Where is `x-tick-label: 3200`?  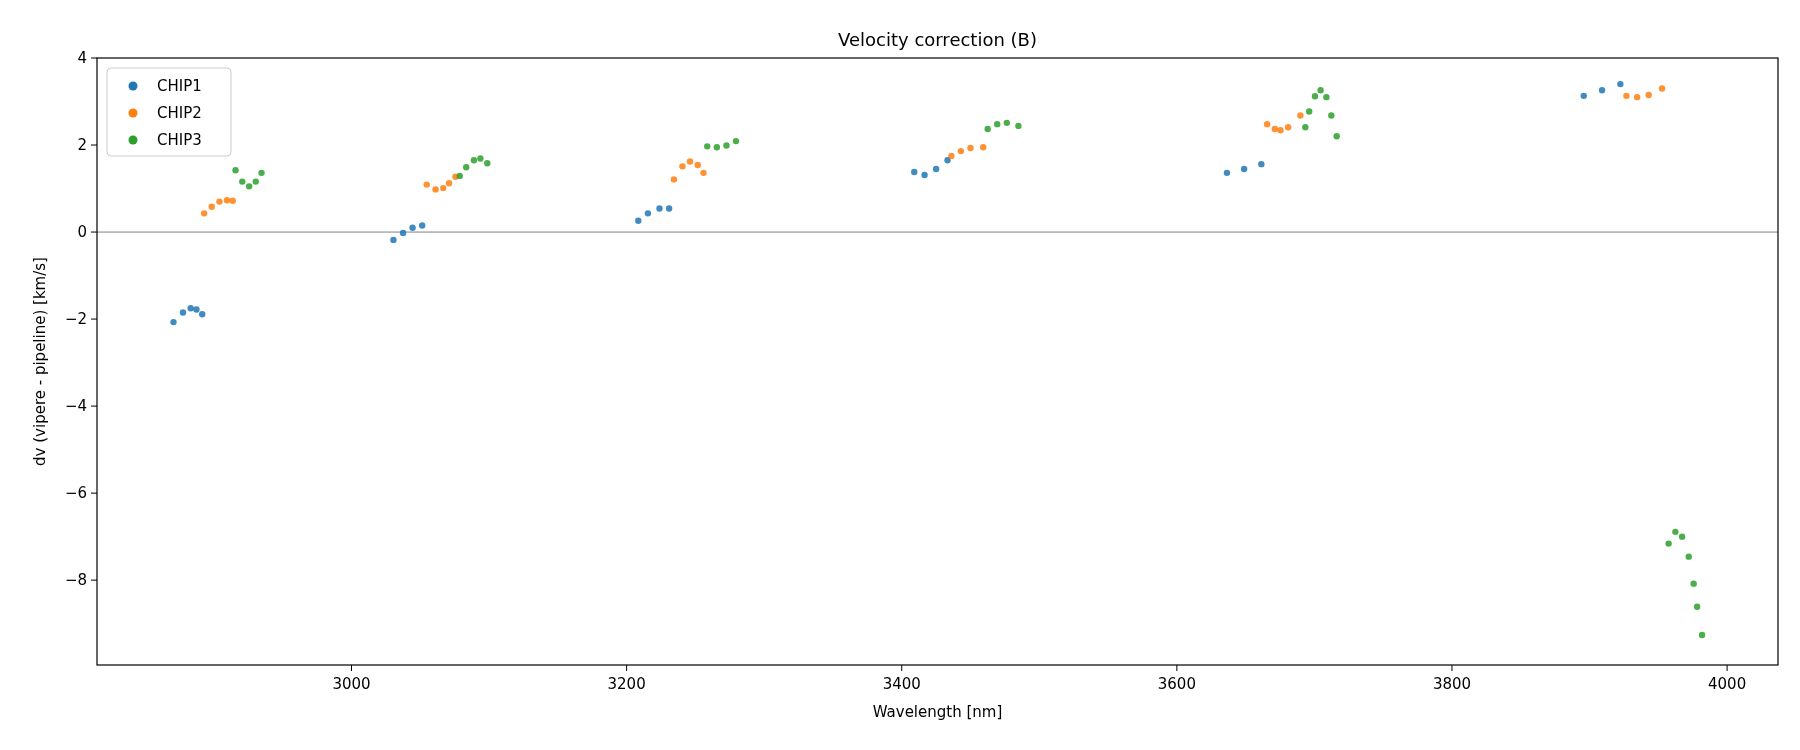
x-tick-label: 3200 is located at coordinates (626, 684).